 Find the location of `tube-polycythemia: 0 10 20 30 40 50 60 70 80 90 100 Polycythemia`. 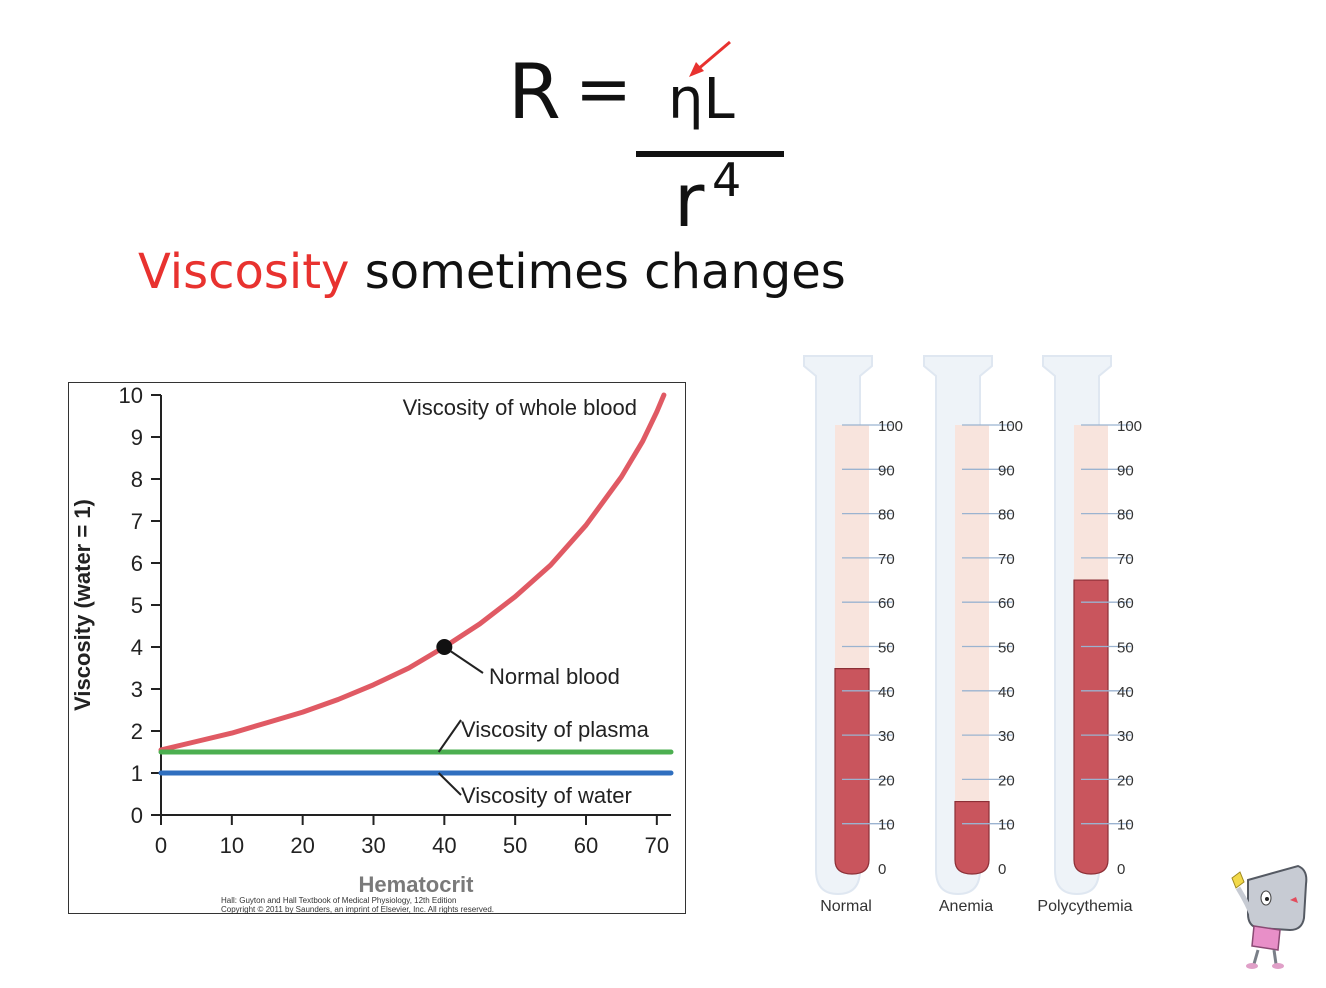

tube-polycythemia: 0 10 20 30 40 50 60 70 80 90 100 Polycythemia is located at coordinates (1089, 635).